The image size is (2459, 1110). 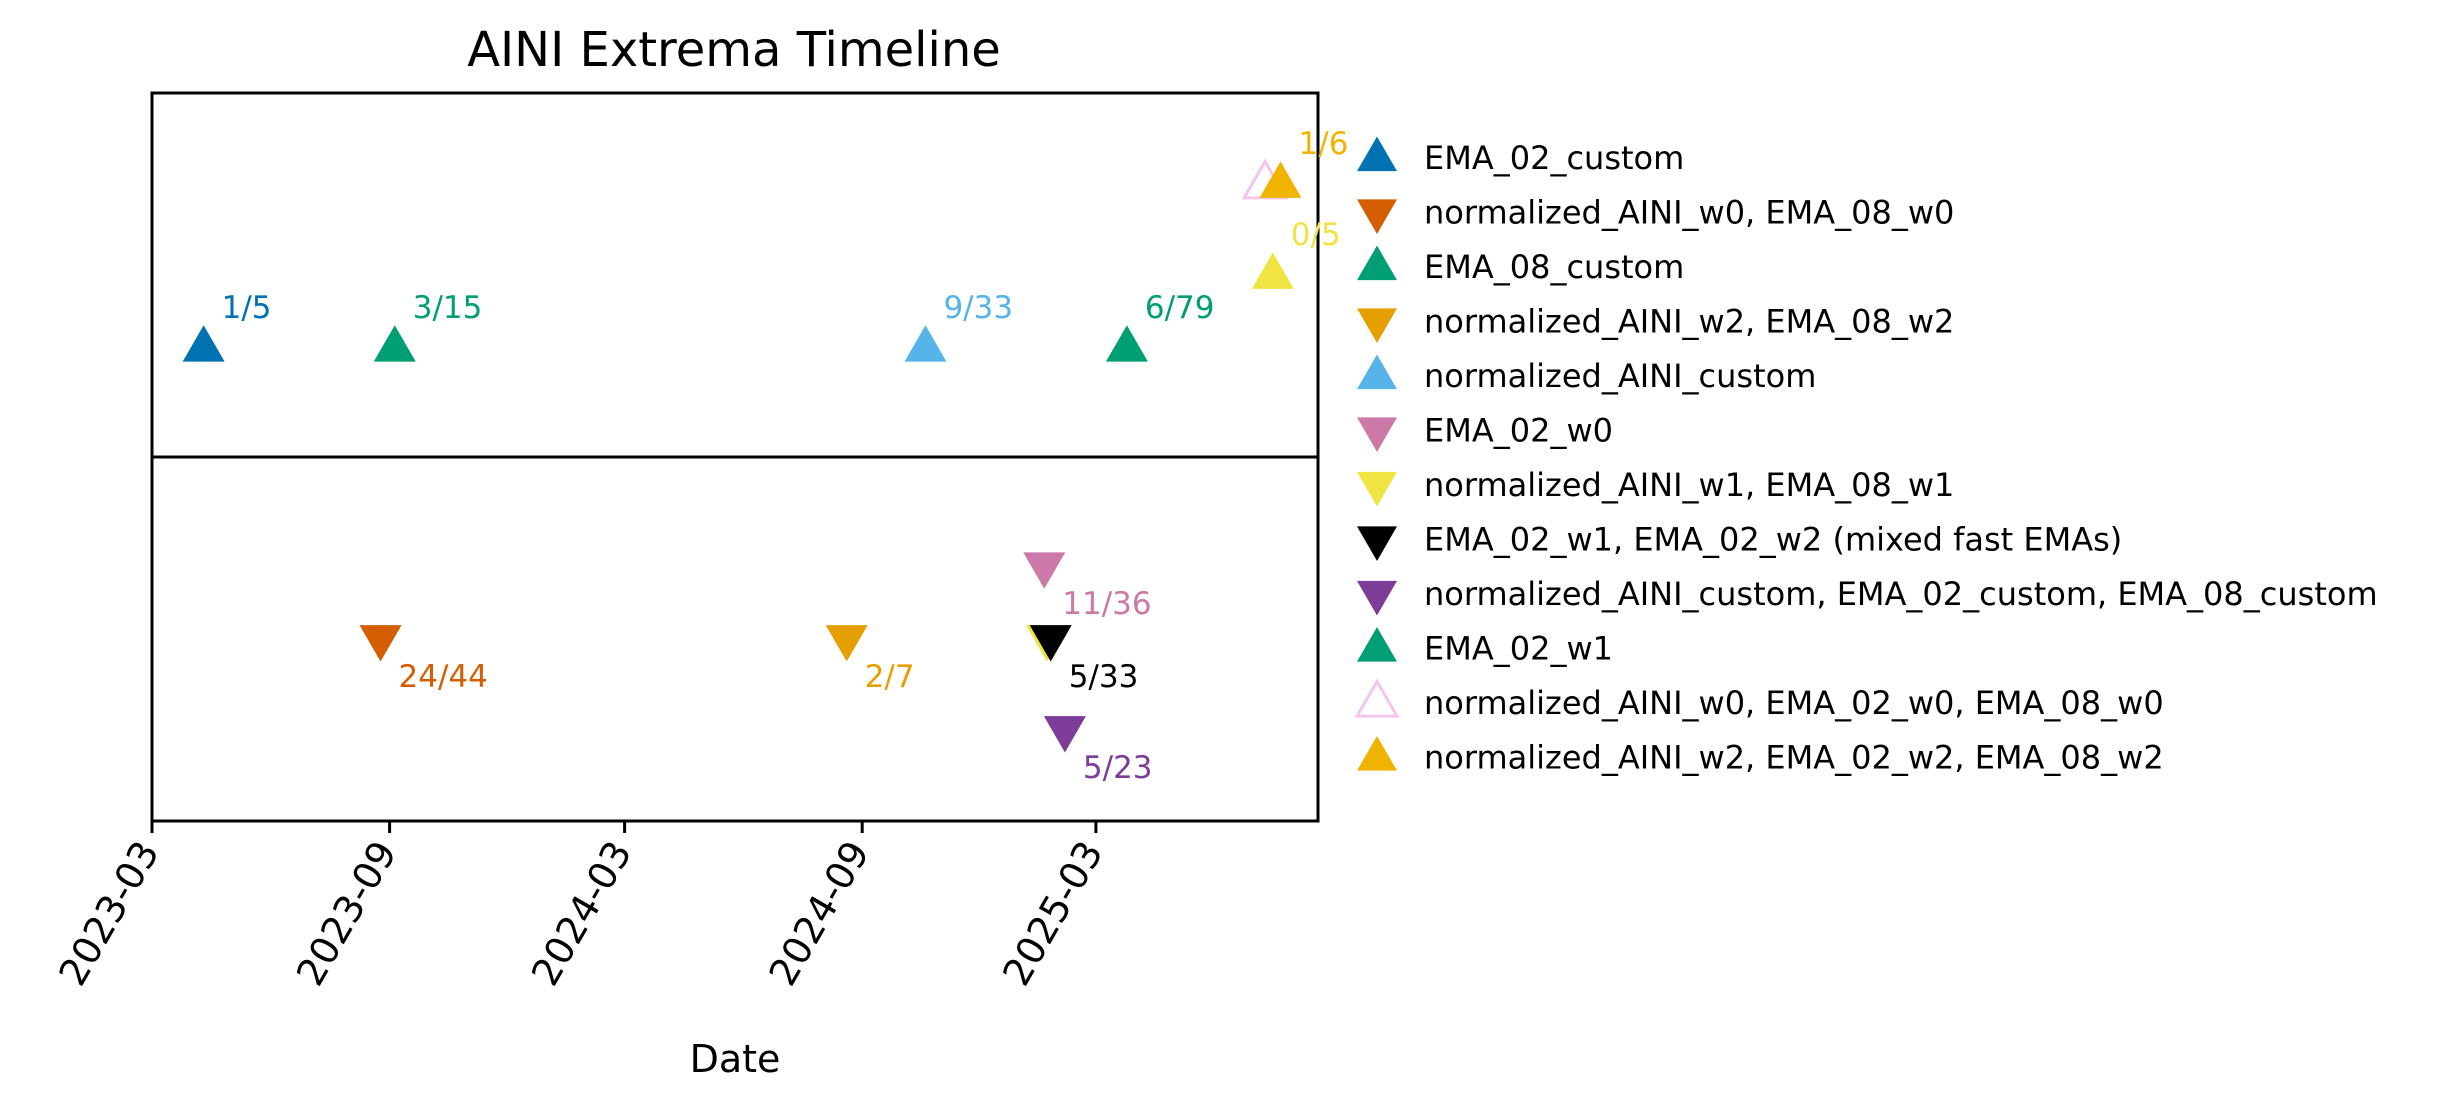 I want to click on x-axis-ticks: 2023-03 2023-09 2024-03 2024-09 2025-03, so click(x=581, y=907).